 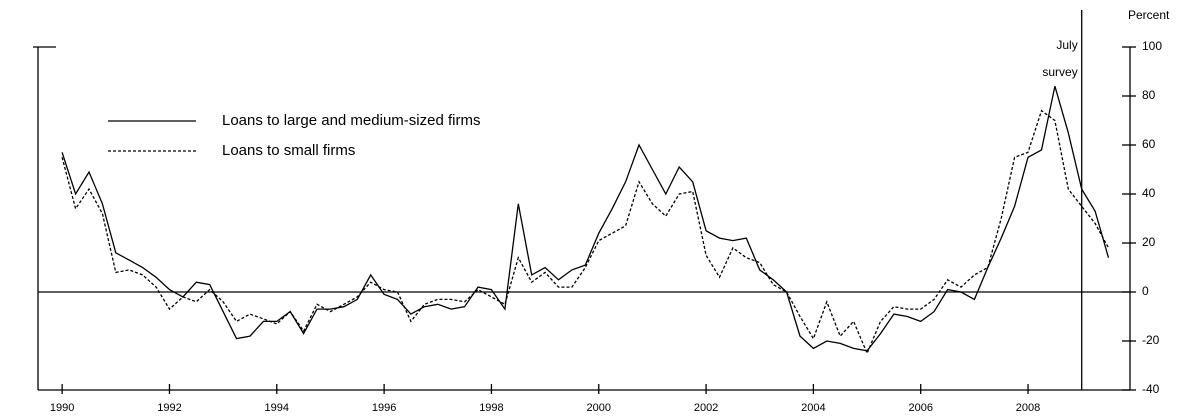 What do you see at coordinates (920, 408) in the screenshot?
I see `x-tick-label: 2006` at bounding box center [920, 408].